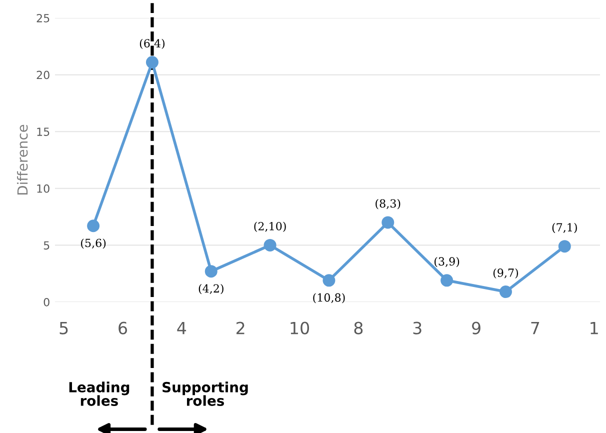  I want to click on annotation: (3,9), so click(447, 262).